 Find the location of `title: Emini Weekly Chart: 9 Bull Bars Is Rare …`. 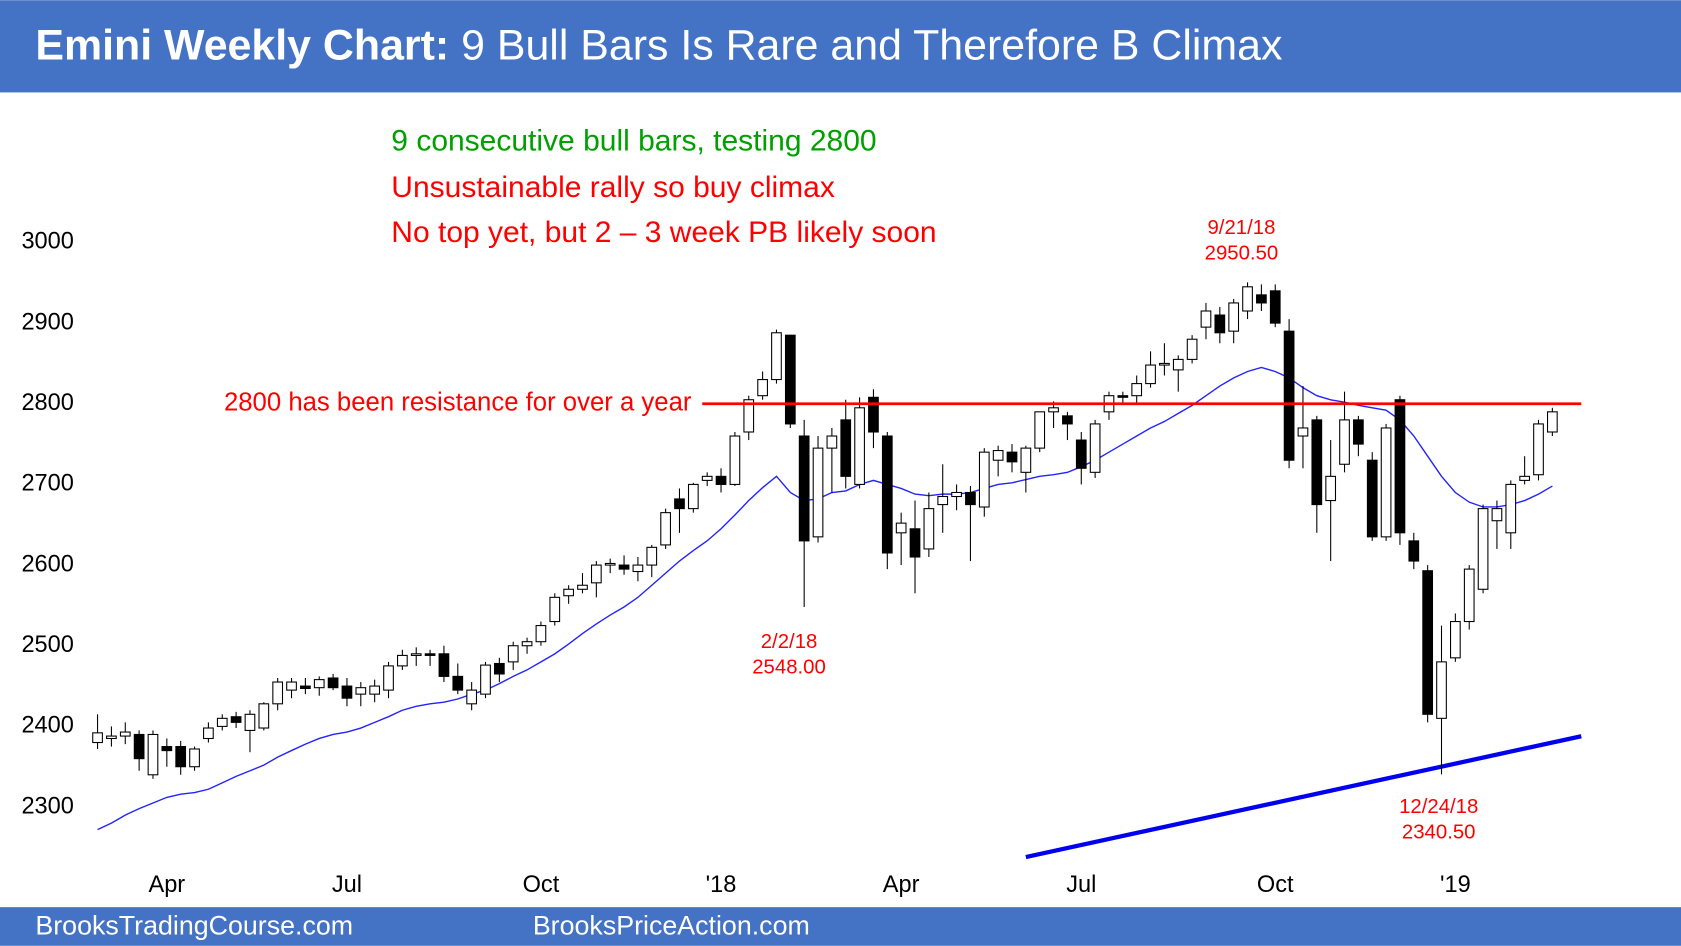

title: Emini Weekly Chart: 9 Bull Bars Is Rare … is located at coordinates (658, 46).